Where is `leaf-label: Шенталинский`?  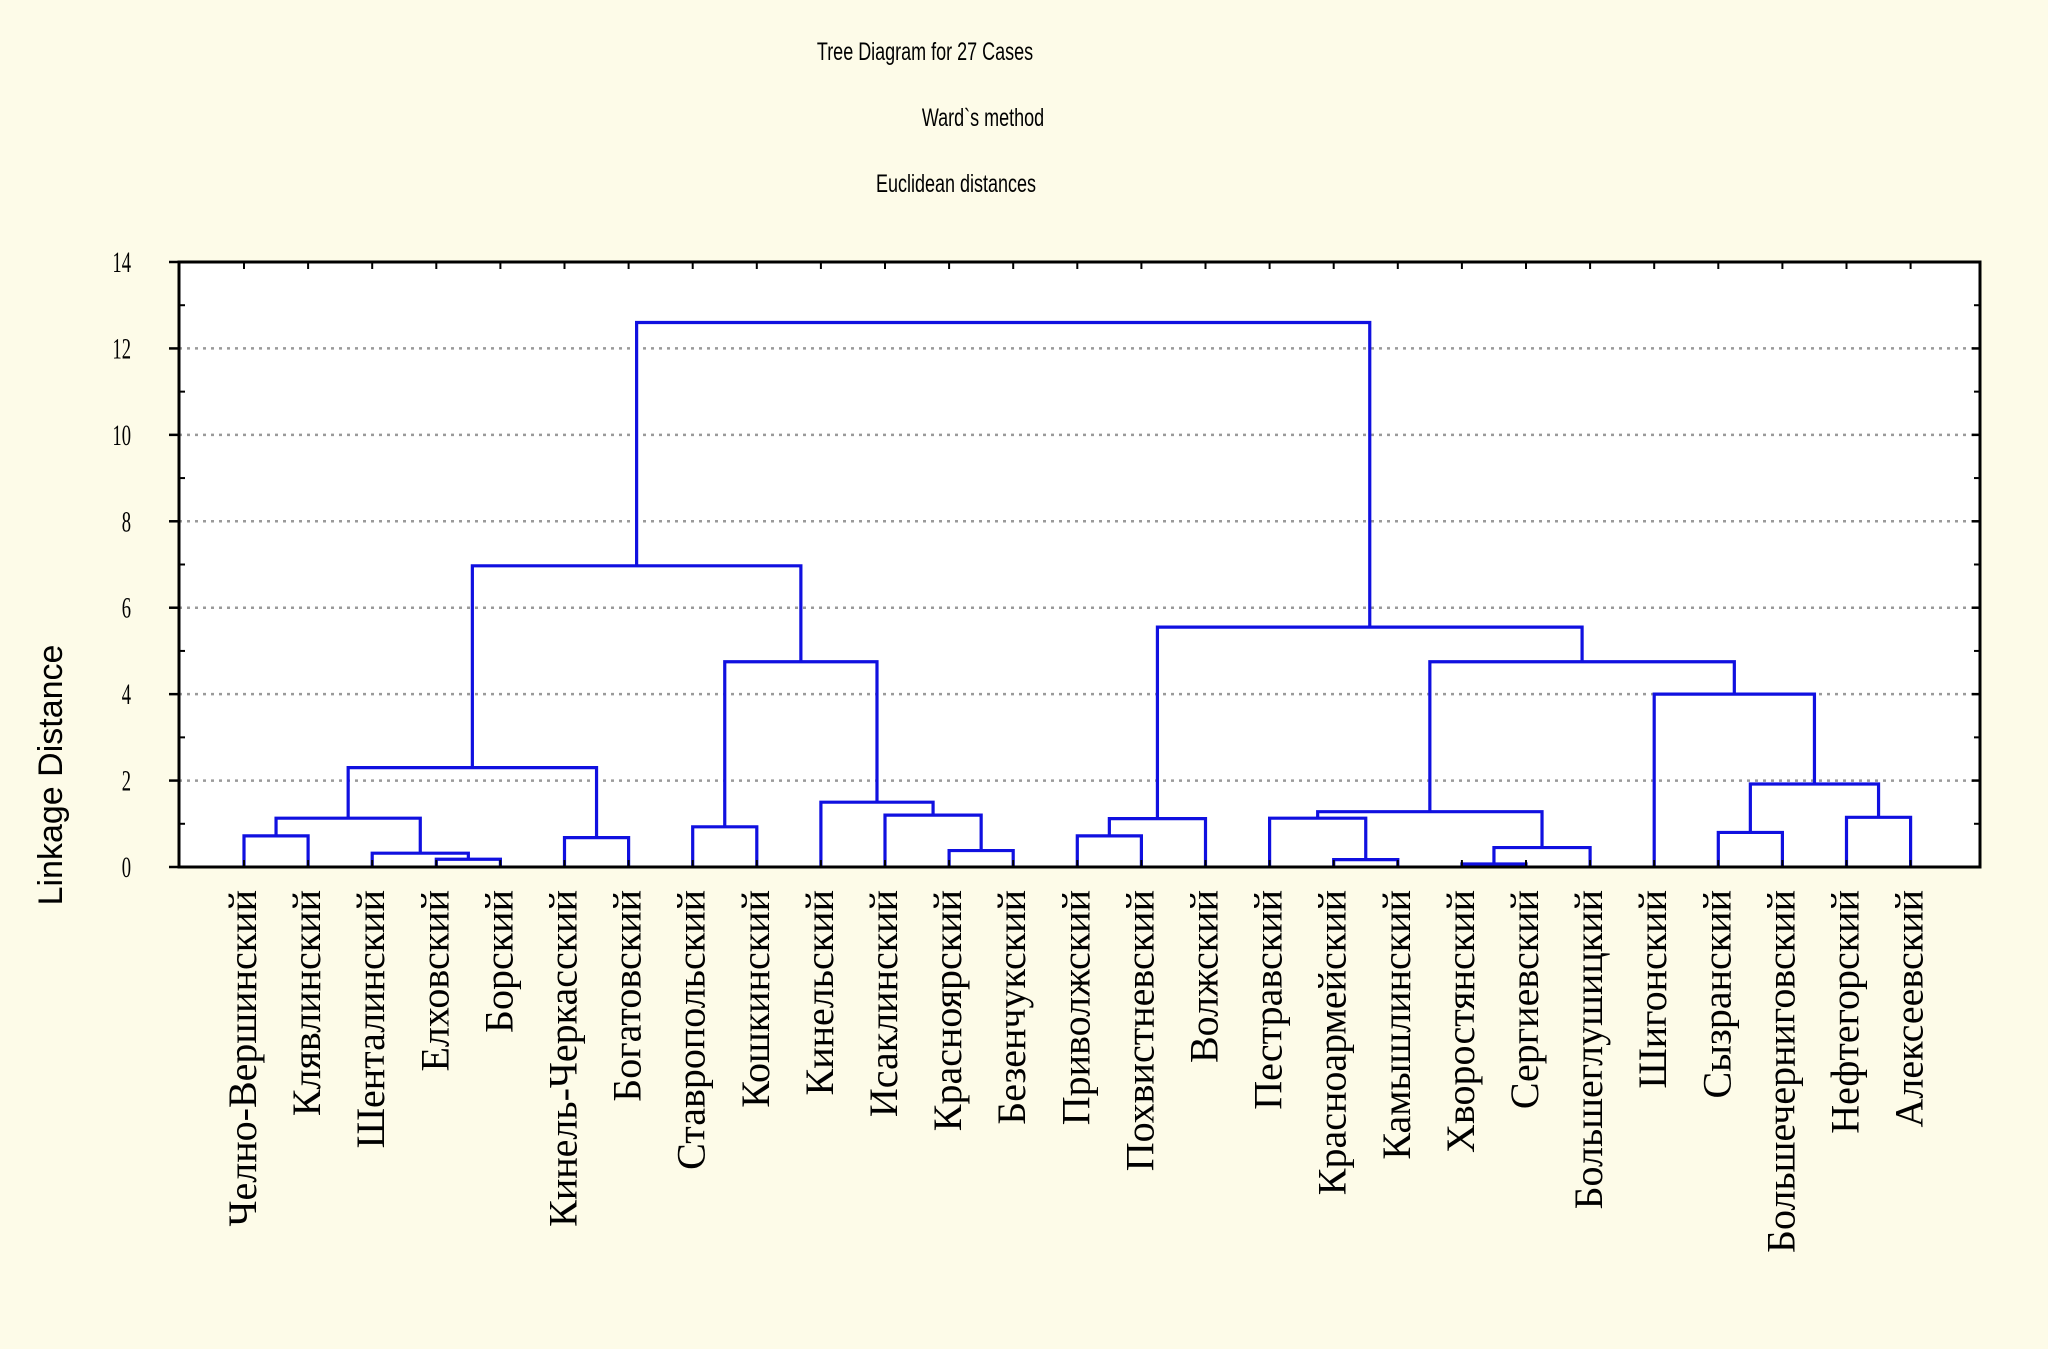 leaf-label: Шенталинский is located at coordinates (370, 1019).